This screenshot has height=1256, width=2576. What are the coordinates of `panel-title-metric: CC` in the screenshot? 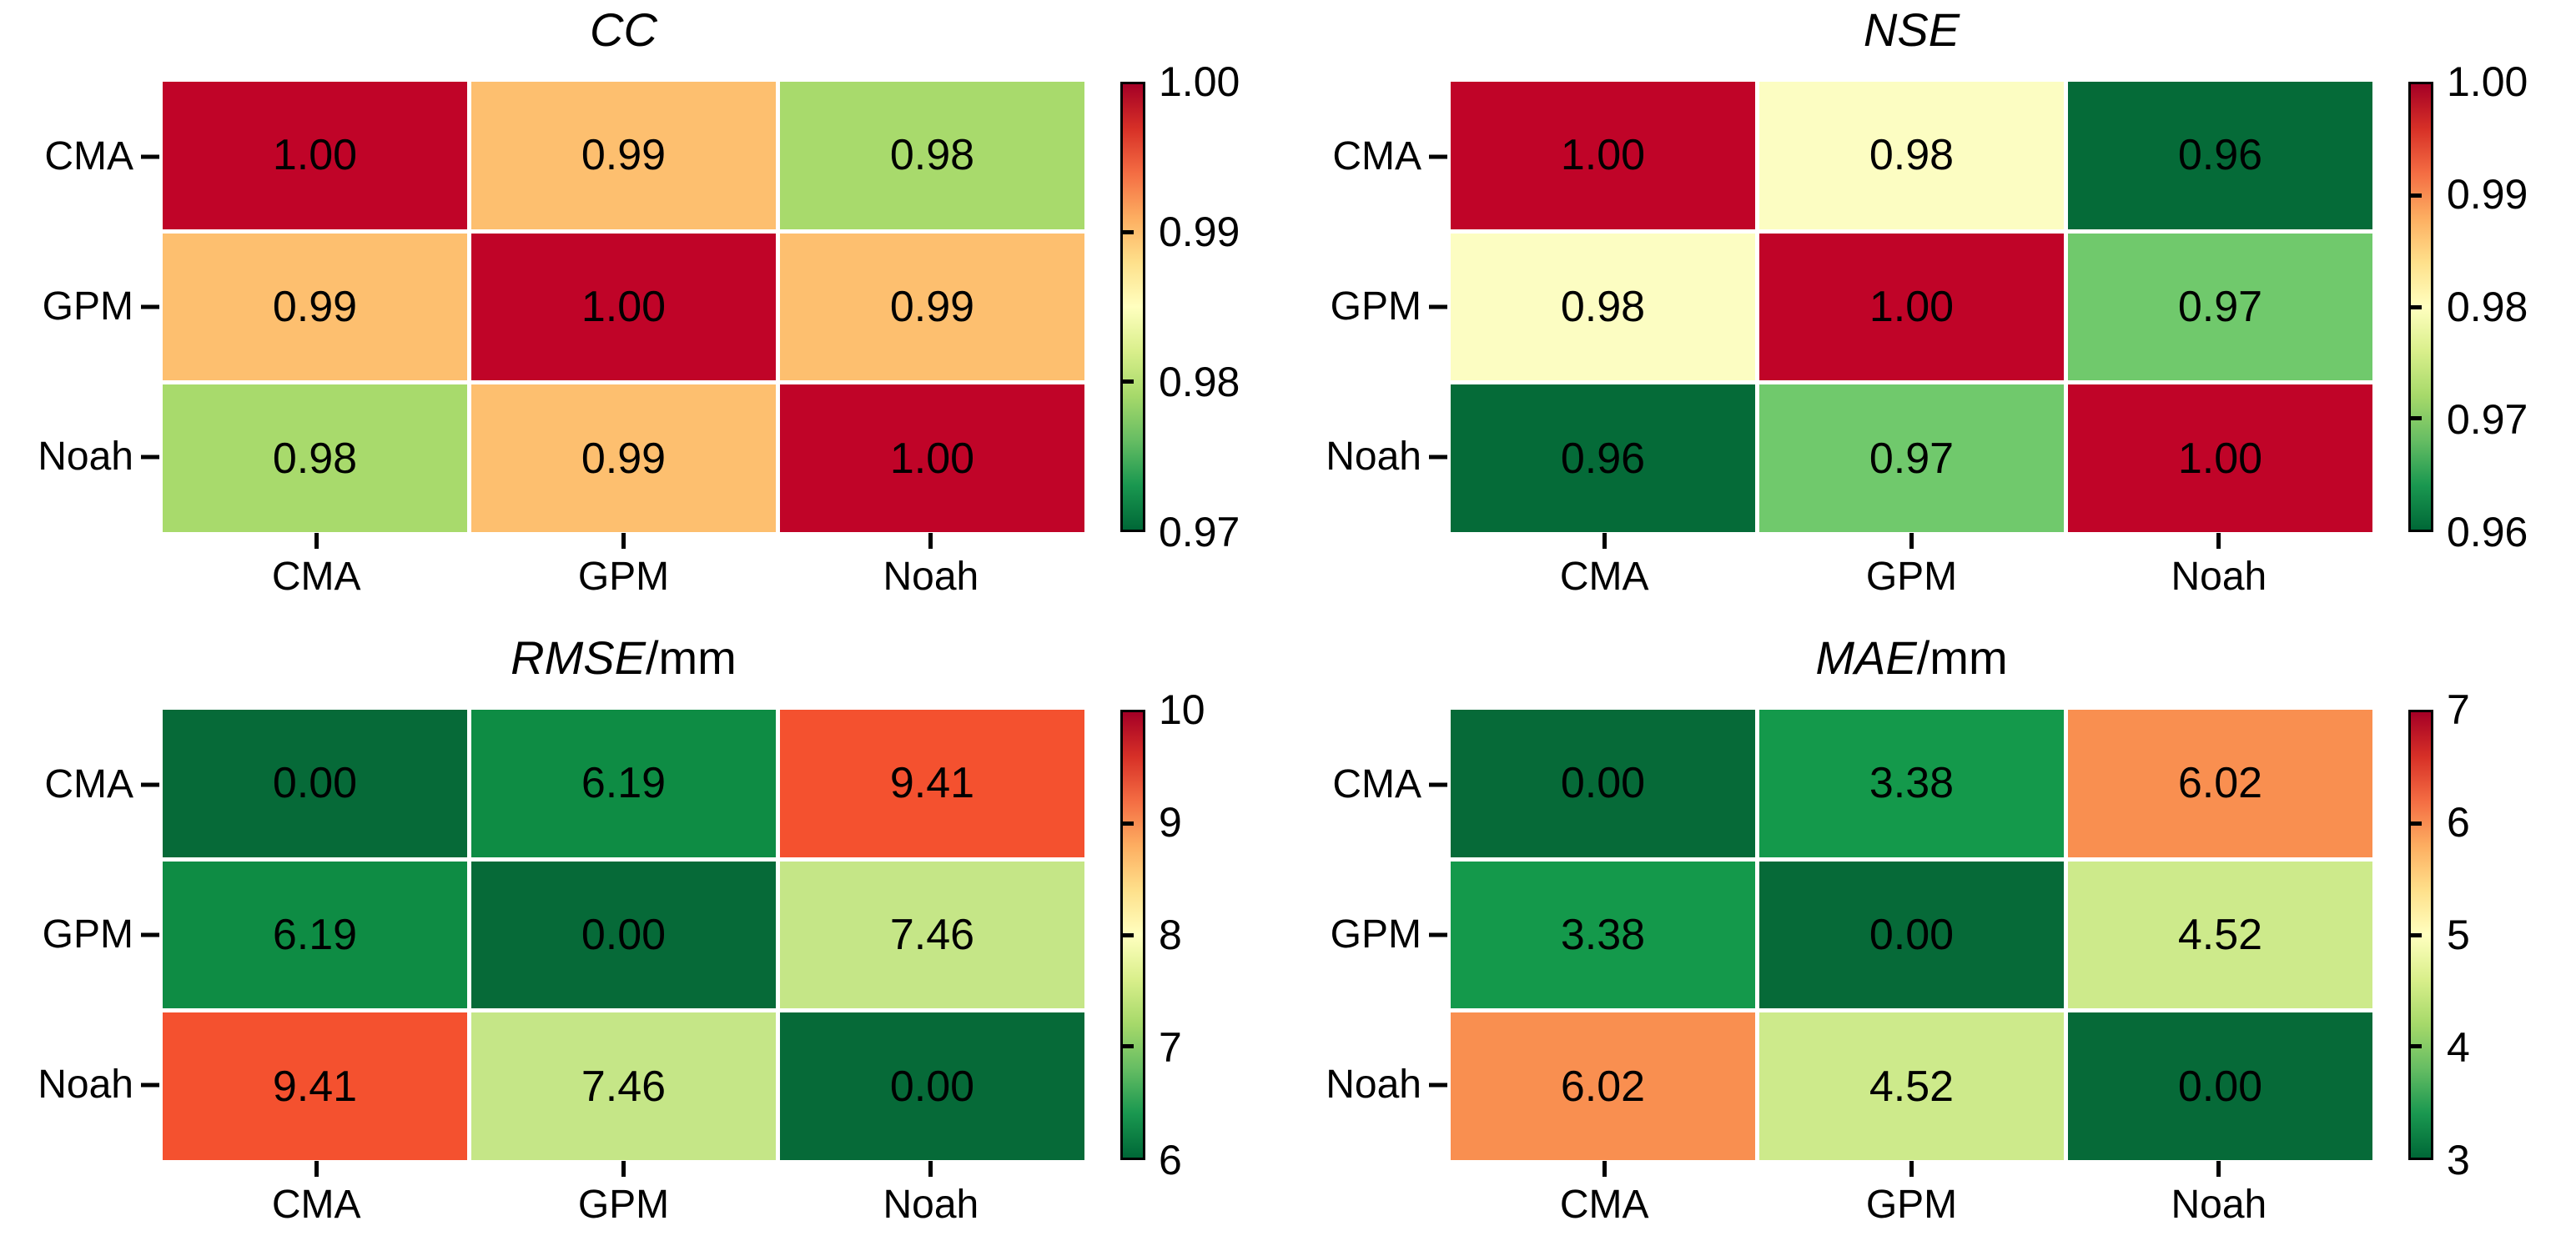 It's located at (623, 30).